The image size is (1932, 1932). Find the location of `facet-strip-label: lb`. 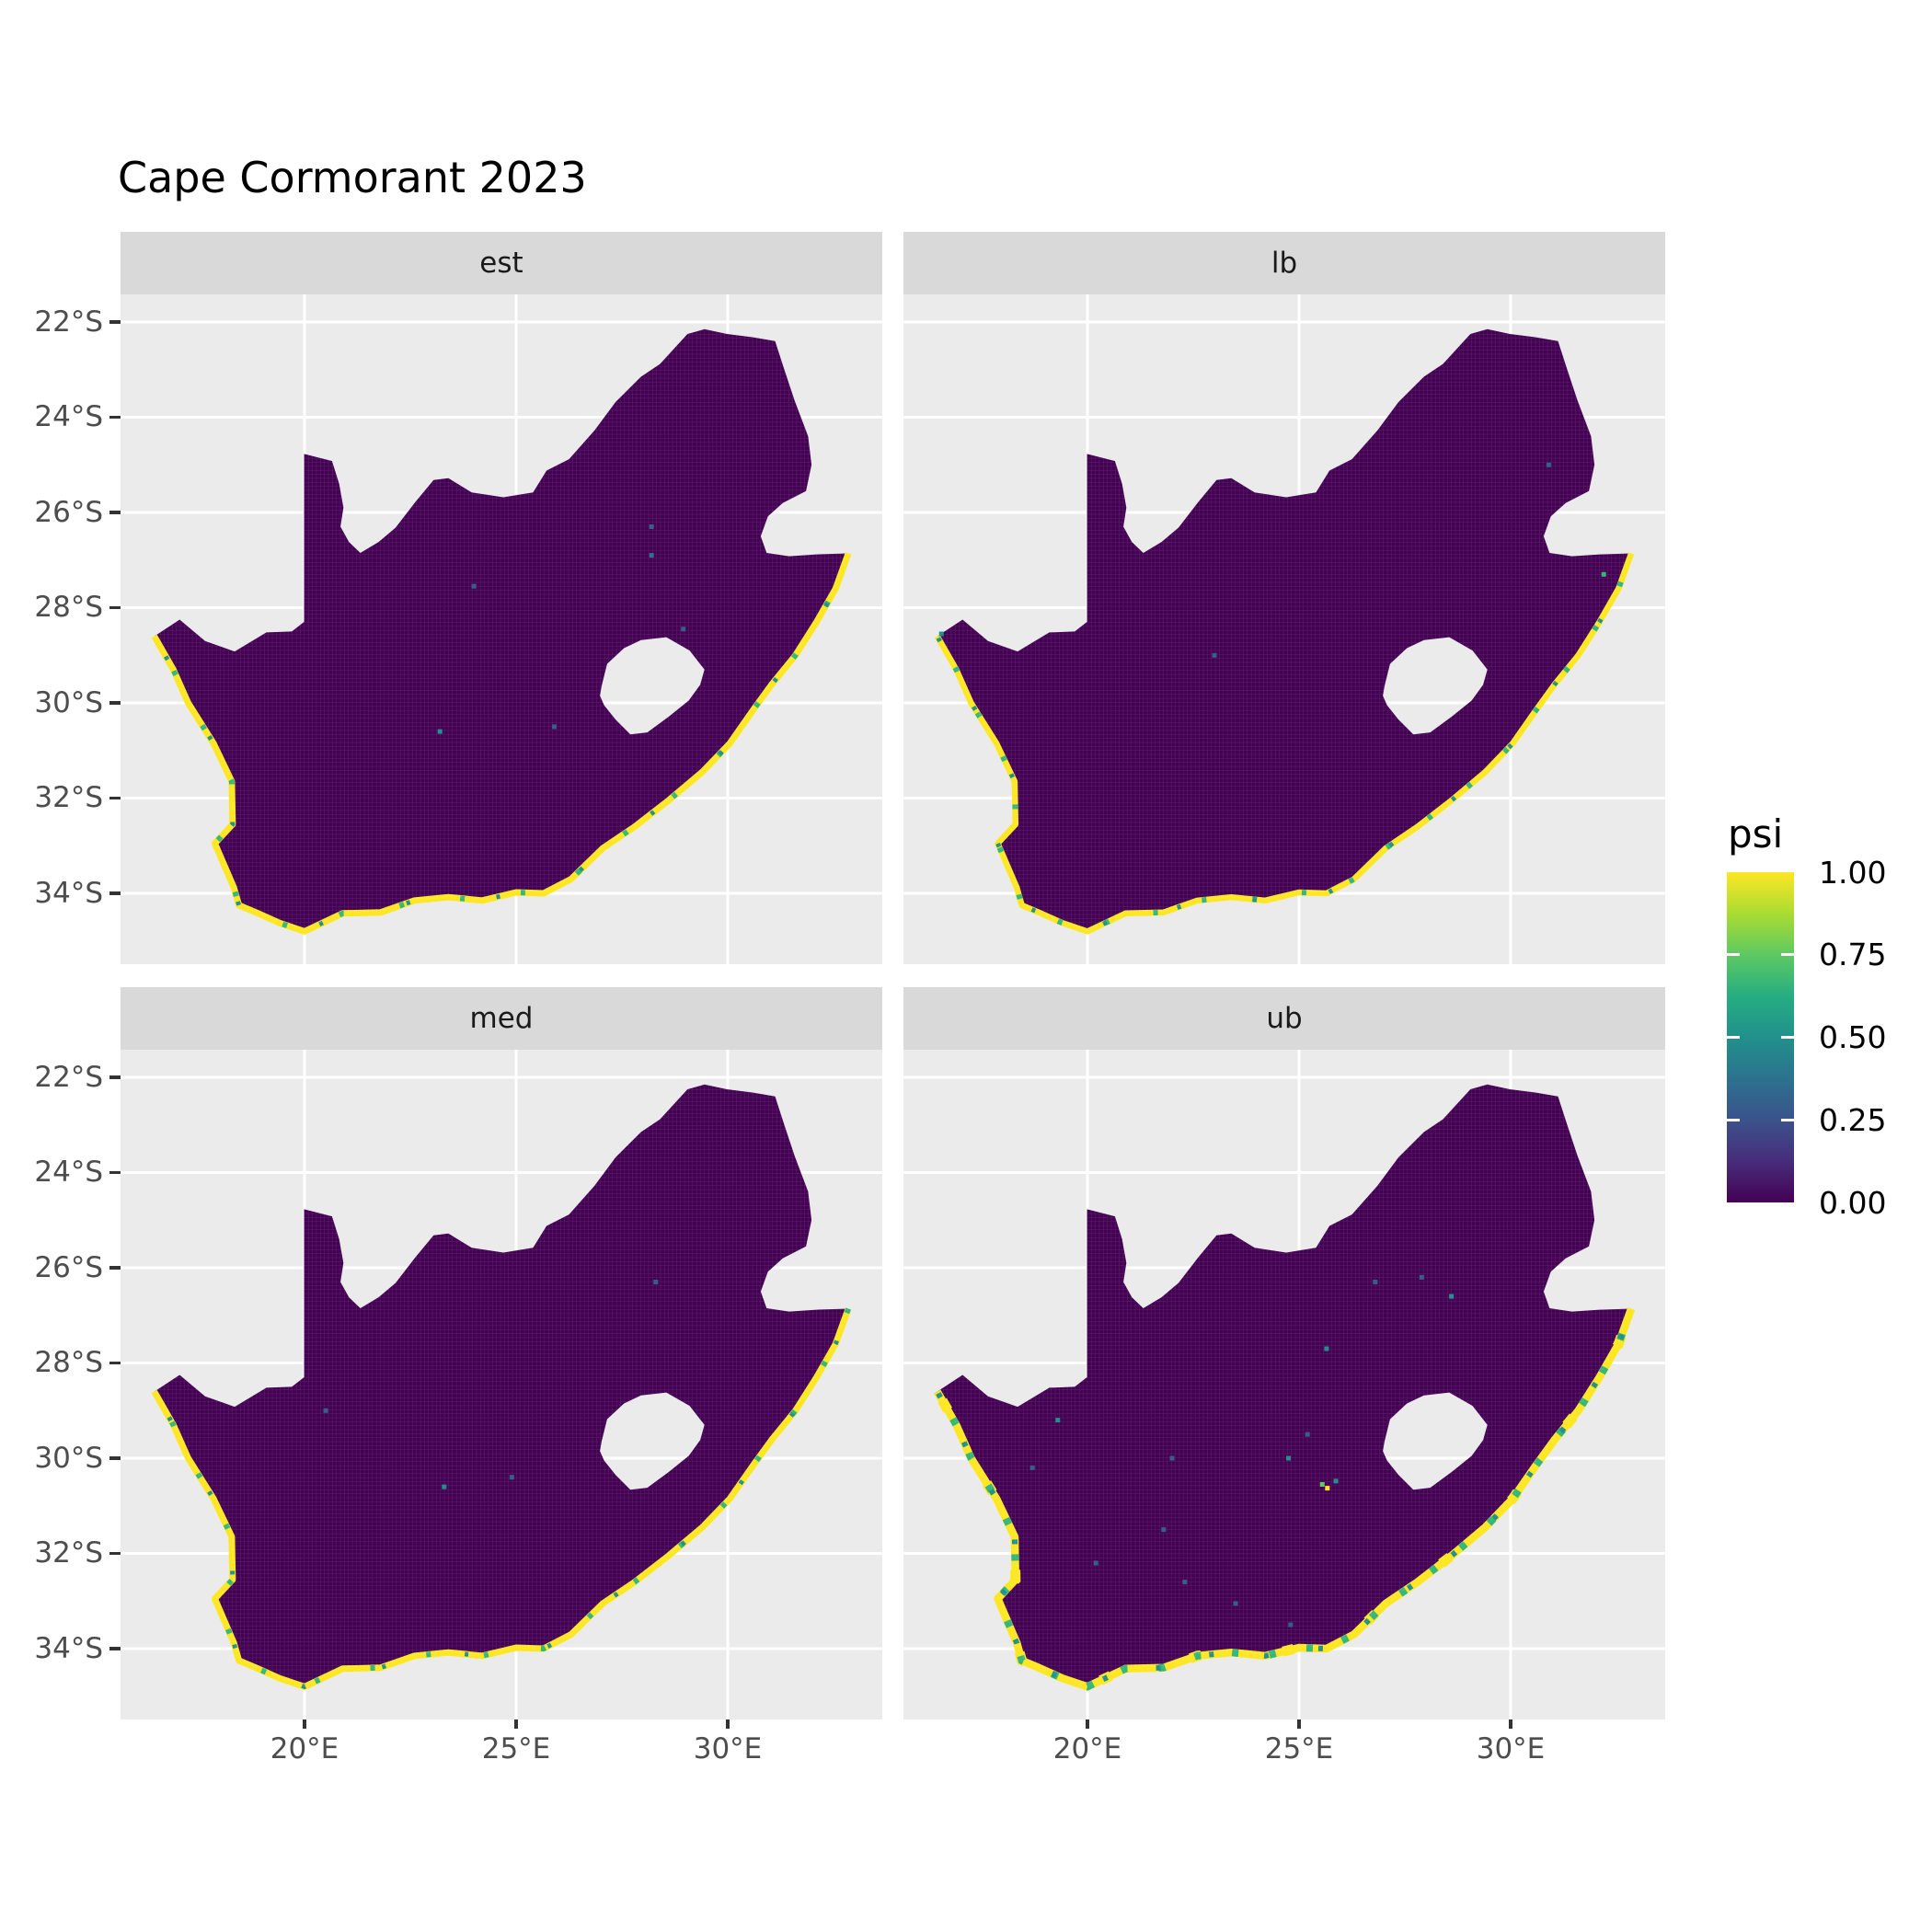

facet-strip-label: lb is located at coordinates (1284, 263).